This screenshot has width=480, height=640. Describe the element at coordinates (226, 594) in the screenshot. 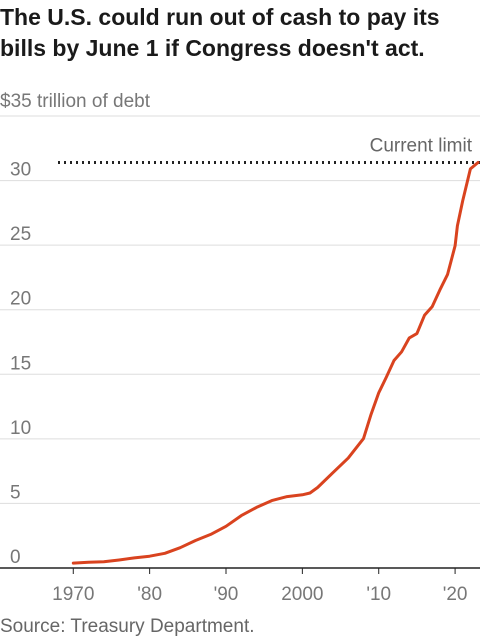

I see `x-tick-label: '90` at that location.